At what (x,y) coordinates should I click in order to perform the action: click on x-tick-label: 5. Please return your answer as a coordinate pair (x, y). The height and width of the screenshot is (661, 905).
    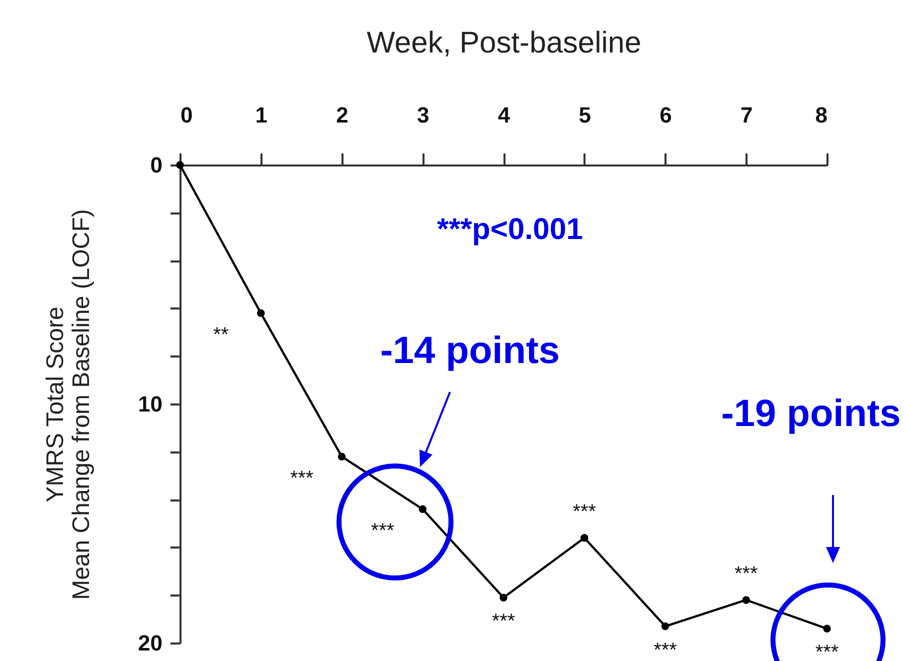
    Looking at the image, I should click on (584, 115).